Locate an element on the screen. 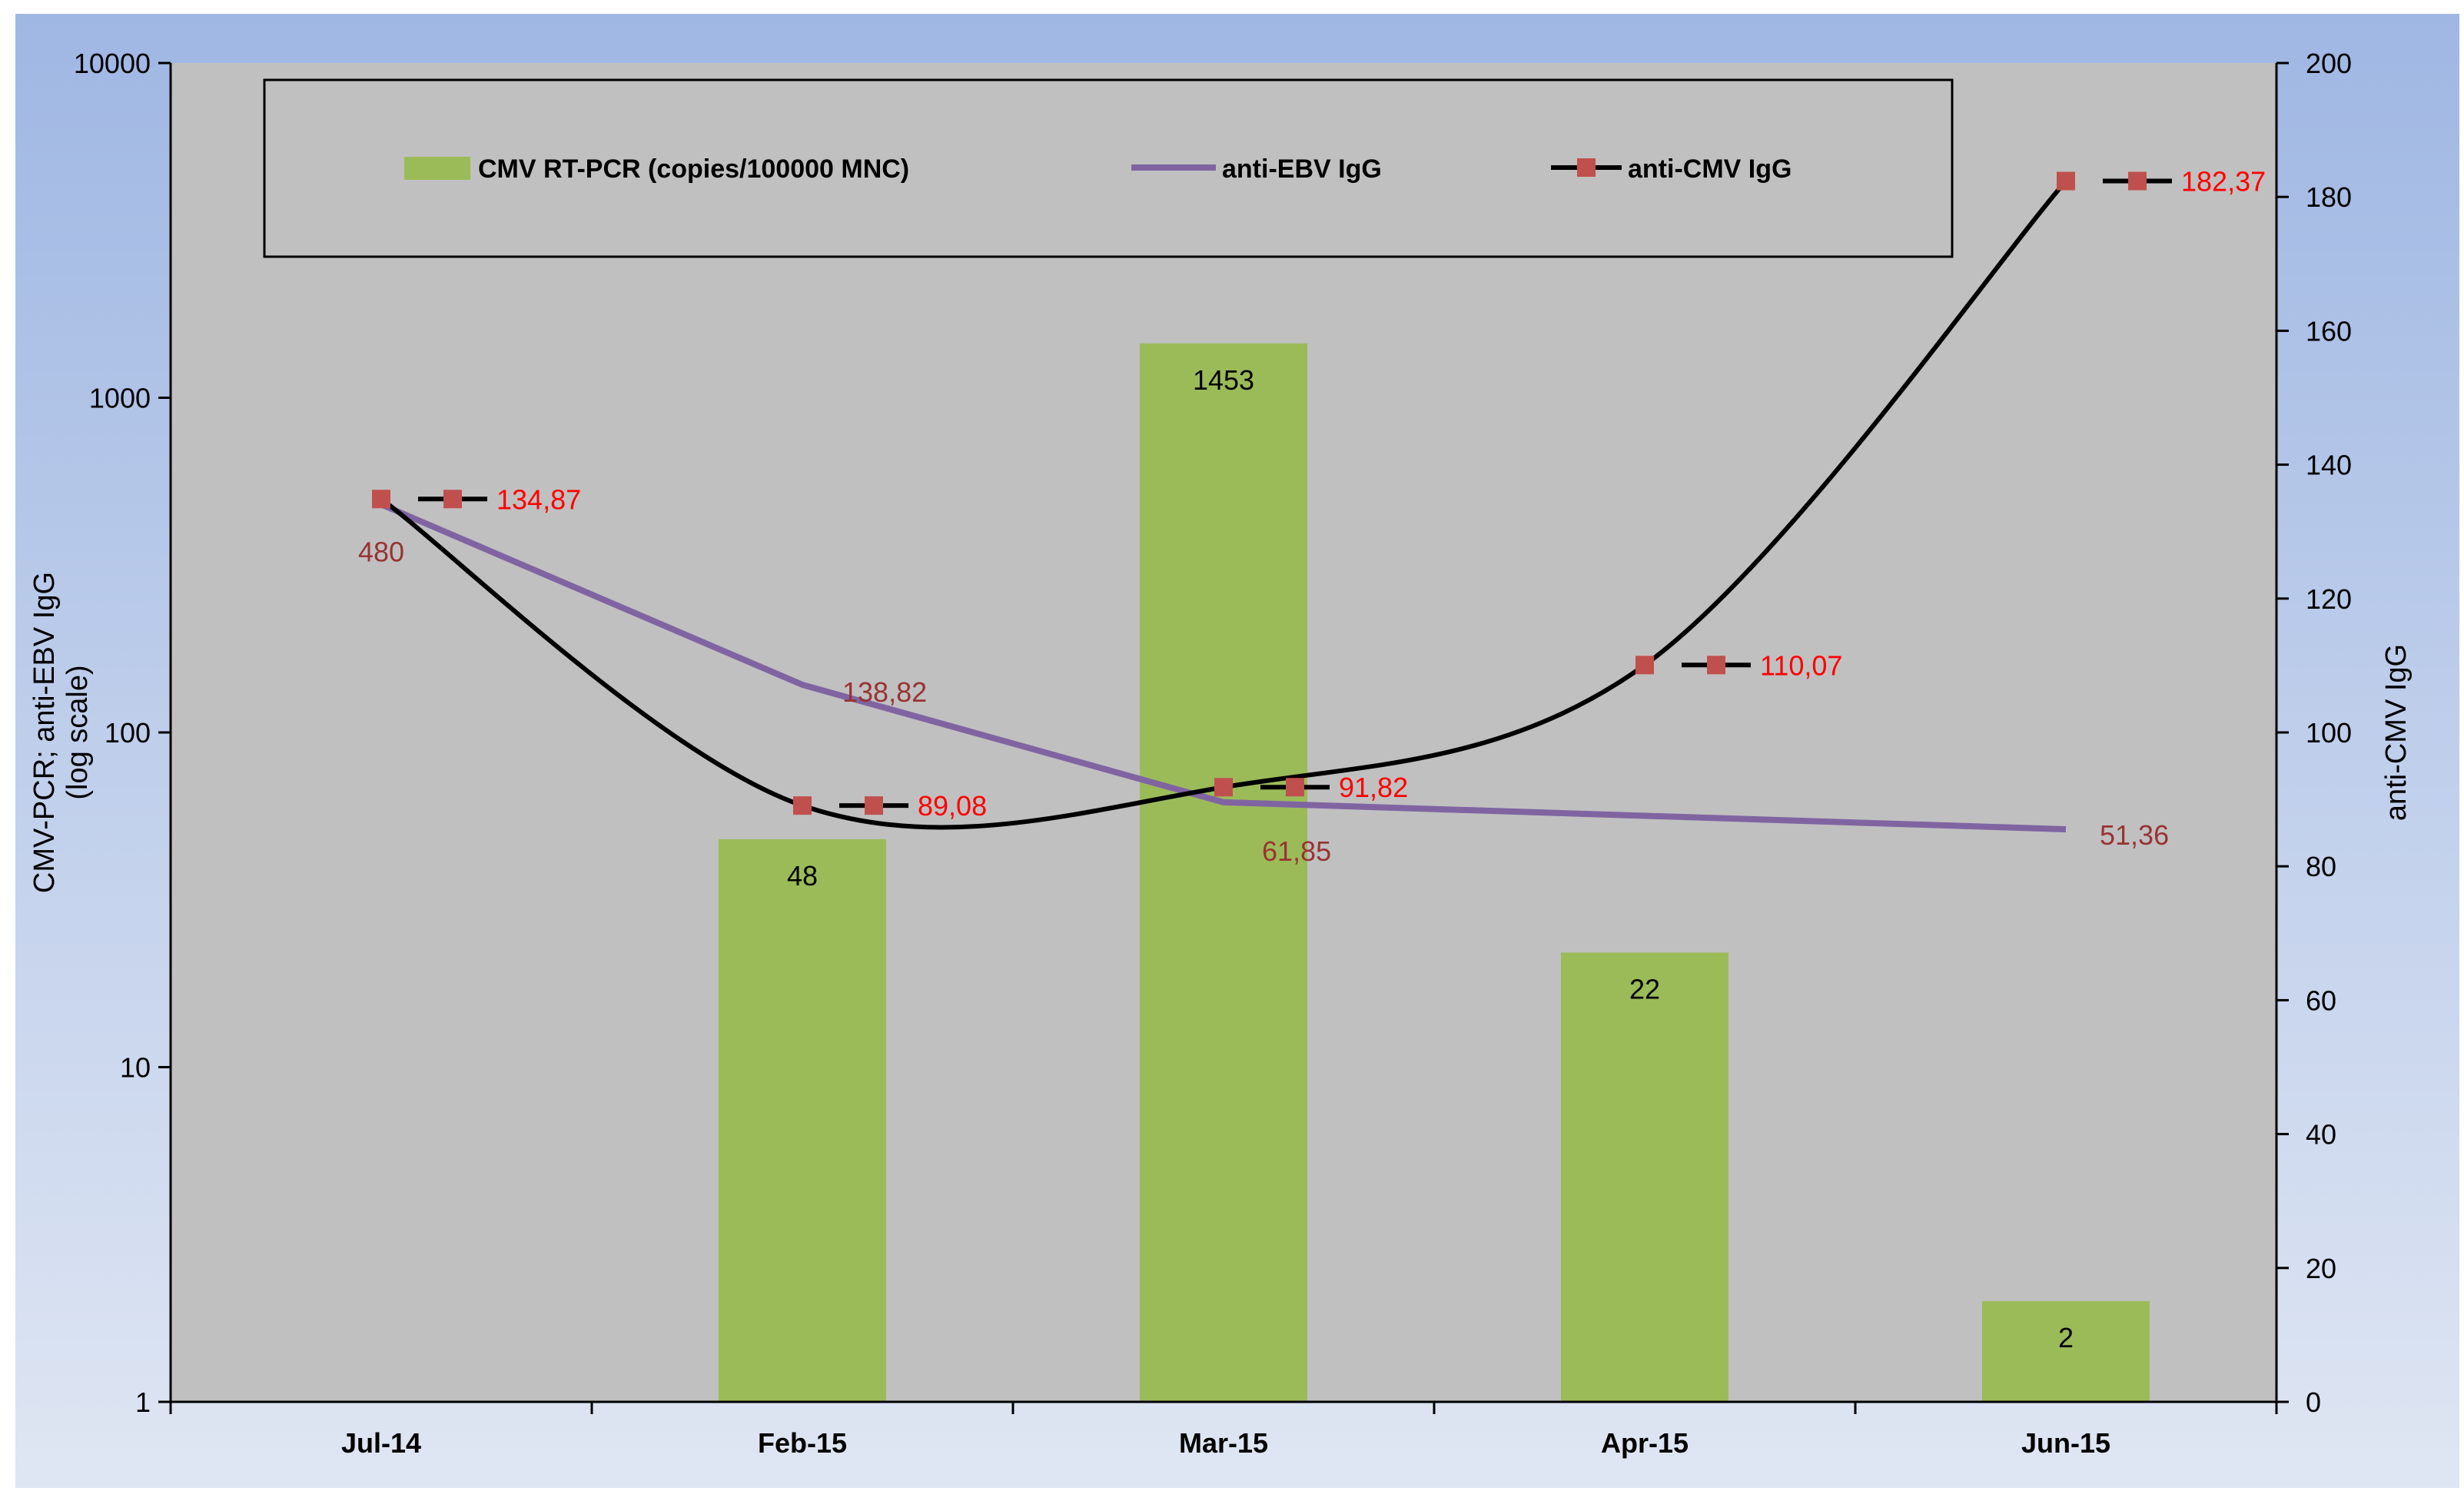 This screenshot has width=2464, height=1501. bar-value-label: 48 is located at coordinates (802, 876).